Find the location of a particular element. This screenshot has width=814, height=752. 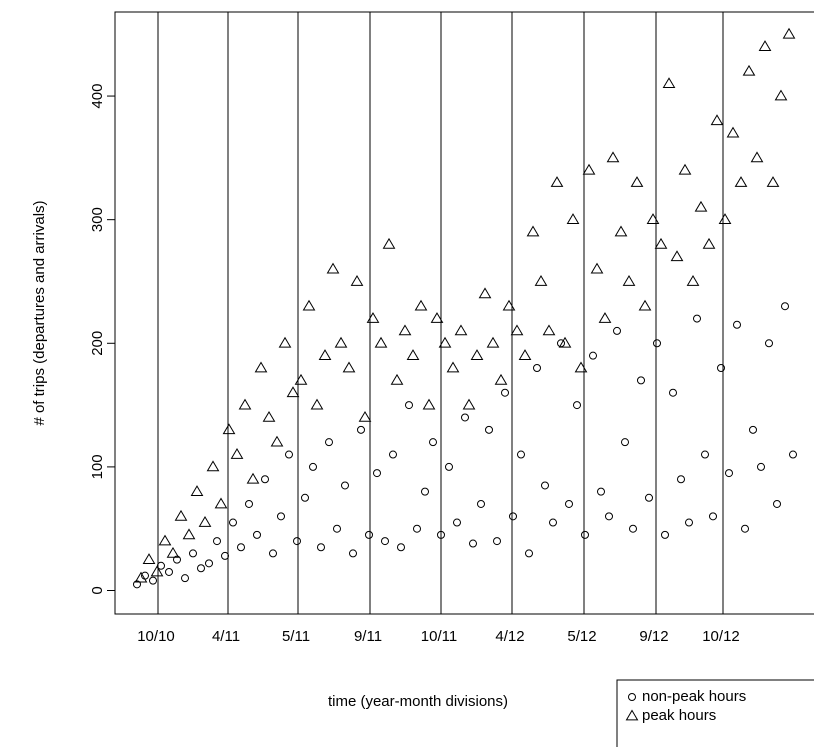

x-tick-label: 10/10 is located at coordinates (156, 636).